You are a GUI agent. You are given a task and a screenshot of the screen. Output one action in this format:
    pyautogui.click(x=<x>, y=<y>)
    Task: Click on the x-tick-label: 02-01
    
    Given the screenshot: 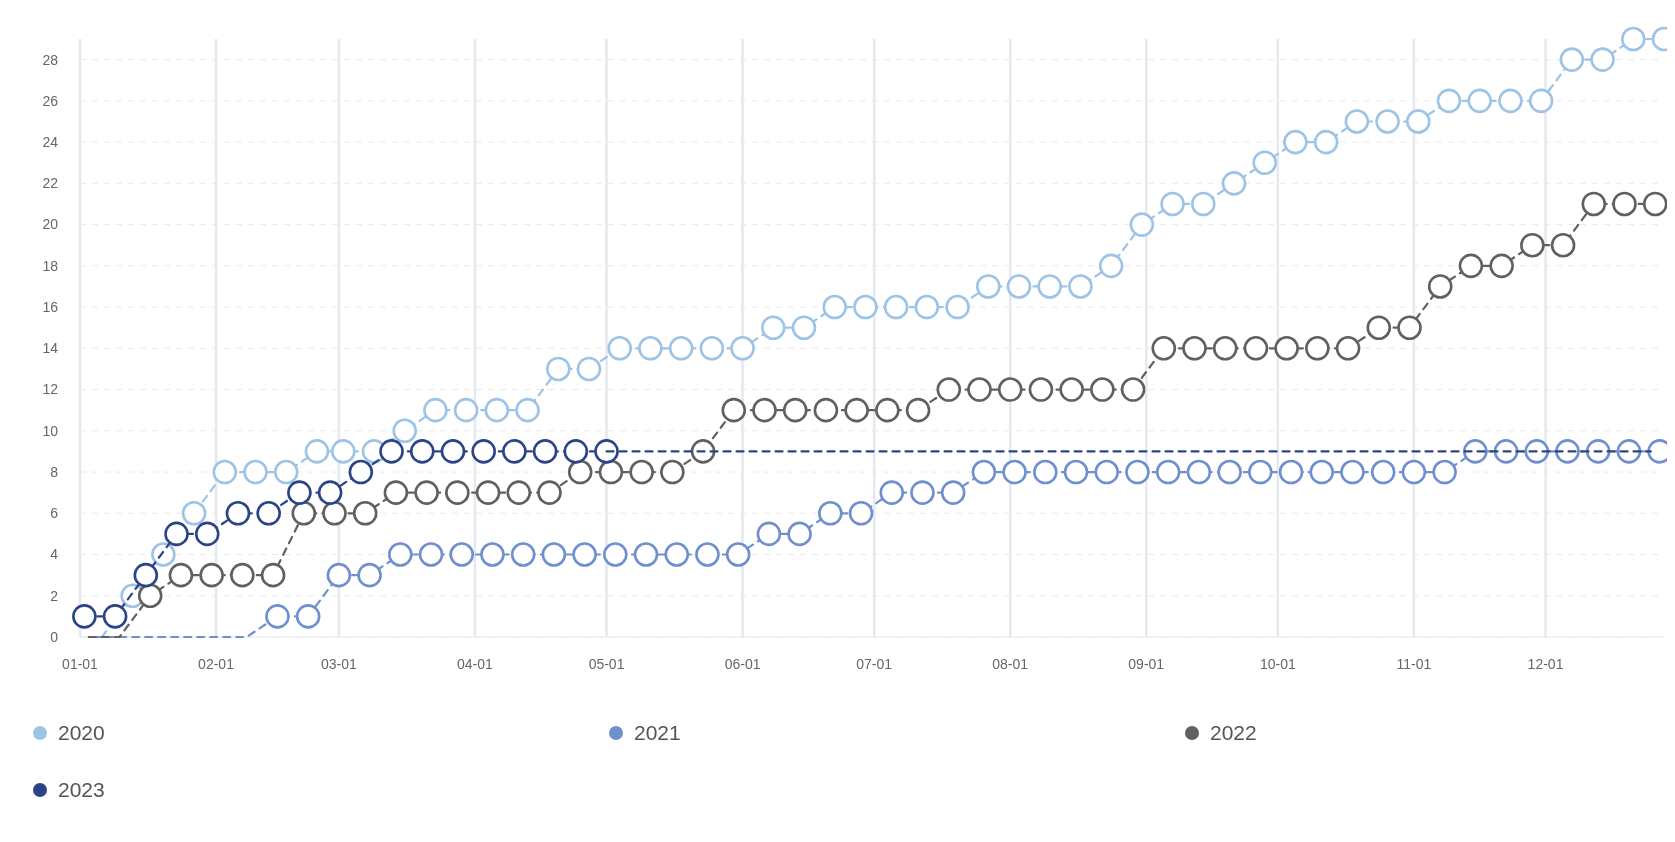 What is the action you would take?
    pyautogui.click(x=216, y=664)
    